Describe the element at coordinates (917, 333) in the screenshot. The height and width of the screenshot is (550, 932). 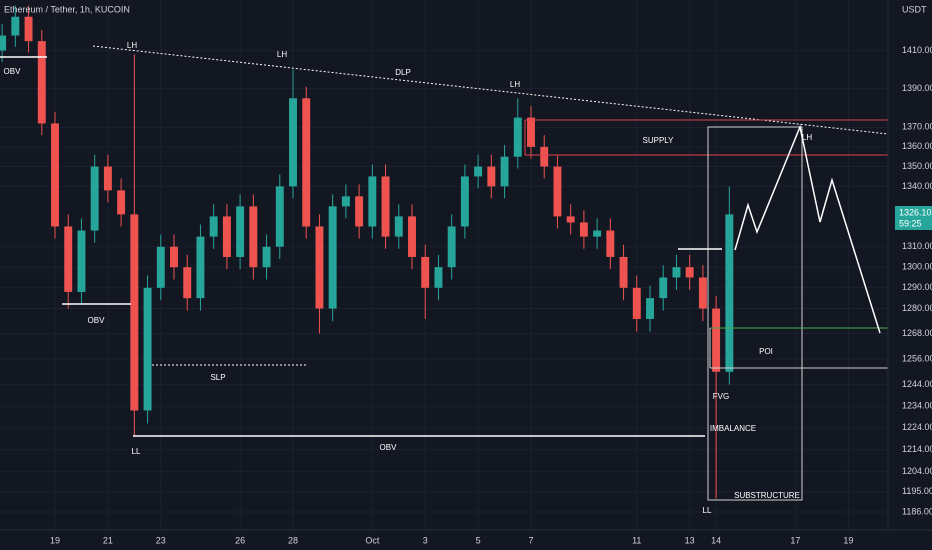
I see `y-tick-label: 1268.00` at that location.